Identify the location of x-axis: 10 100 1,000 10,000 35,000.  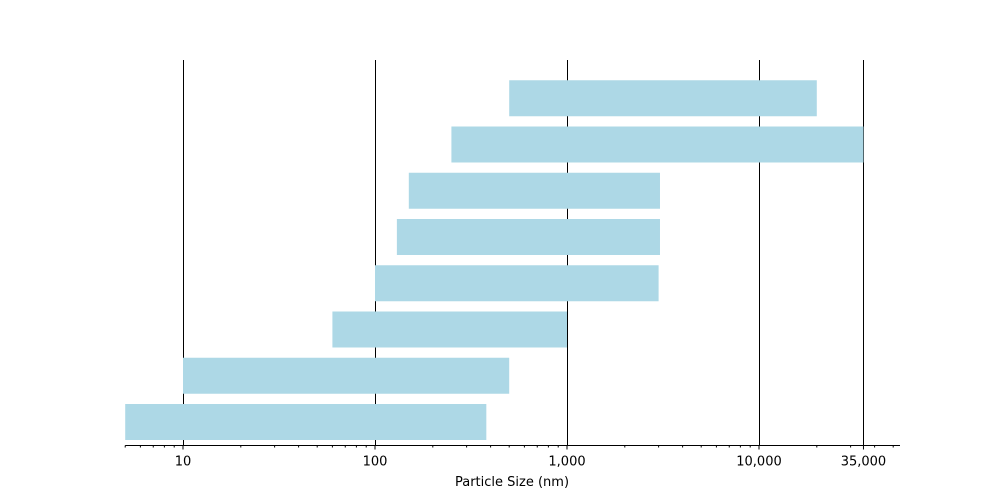
(512, 457).